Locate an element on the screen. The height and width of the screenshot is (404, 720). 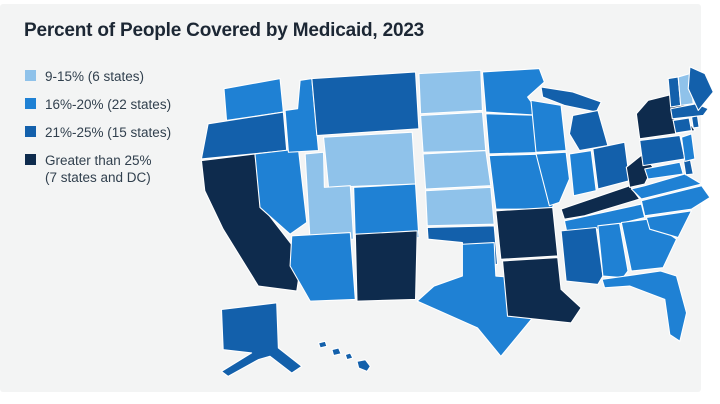
state-md: Maryland is located at coordinates (664, 170).